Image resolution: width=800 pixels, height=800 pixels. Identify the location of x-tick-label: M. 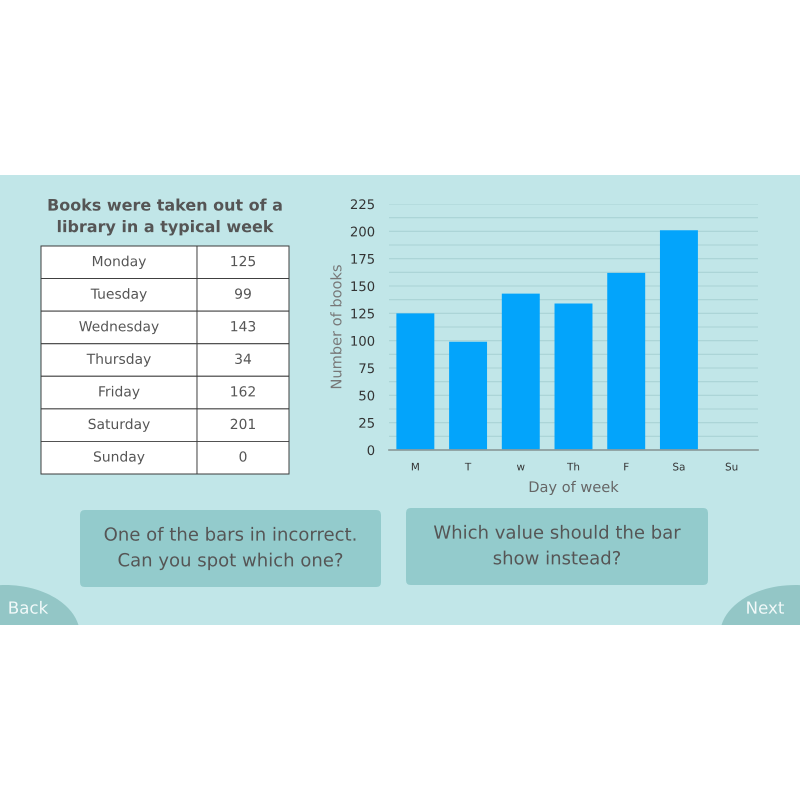
(415, 466).